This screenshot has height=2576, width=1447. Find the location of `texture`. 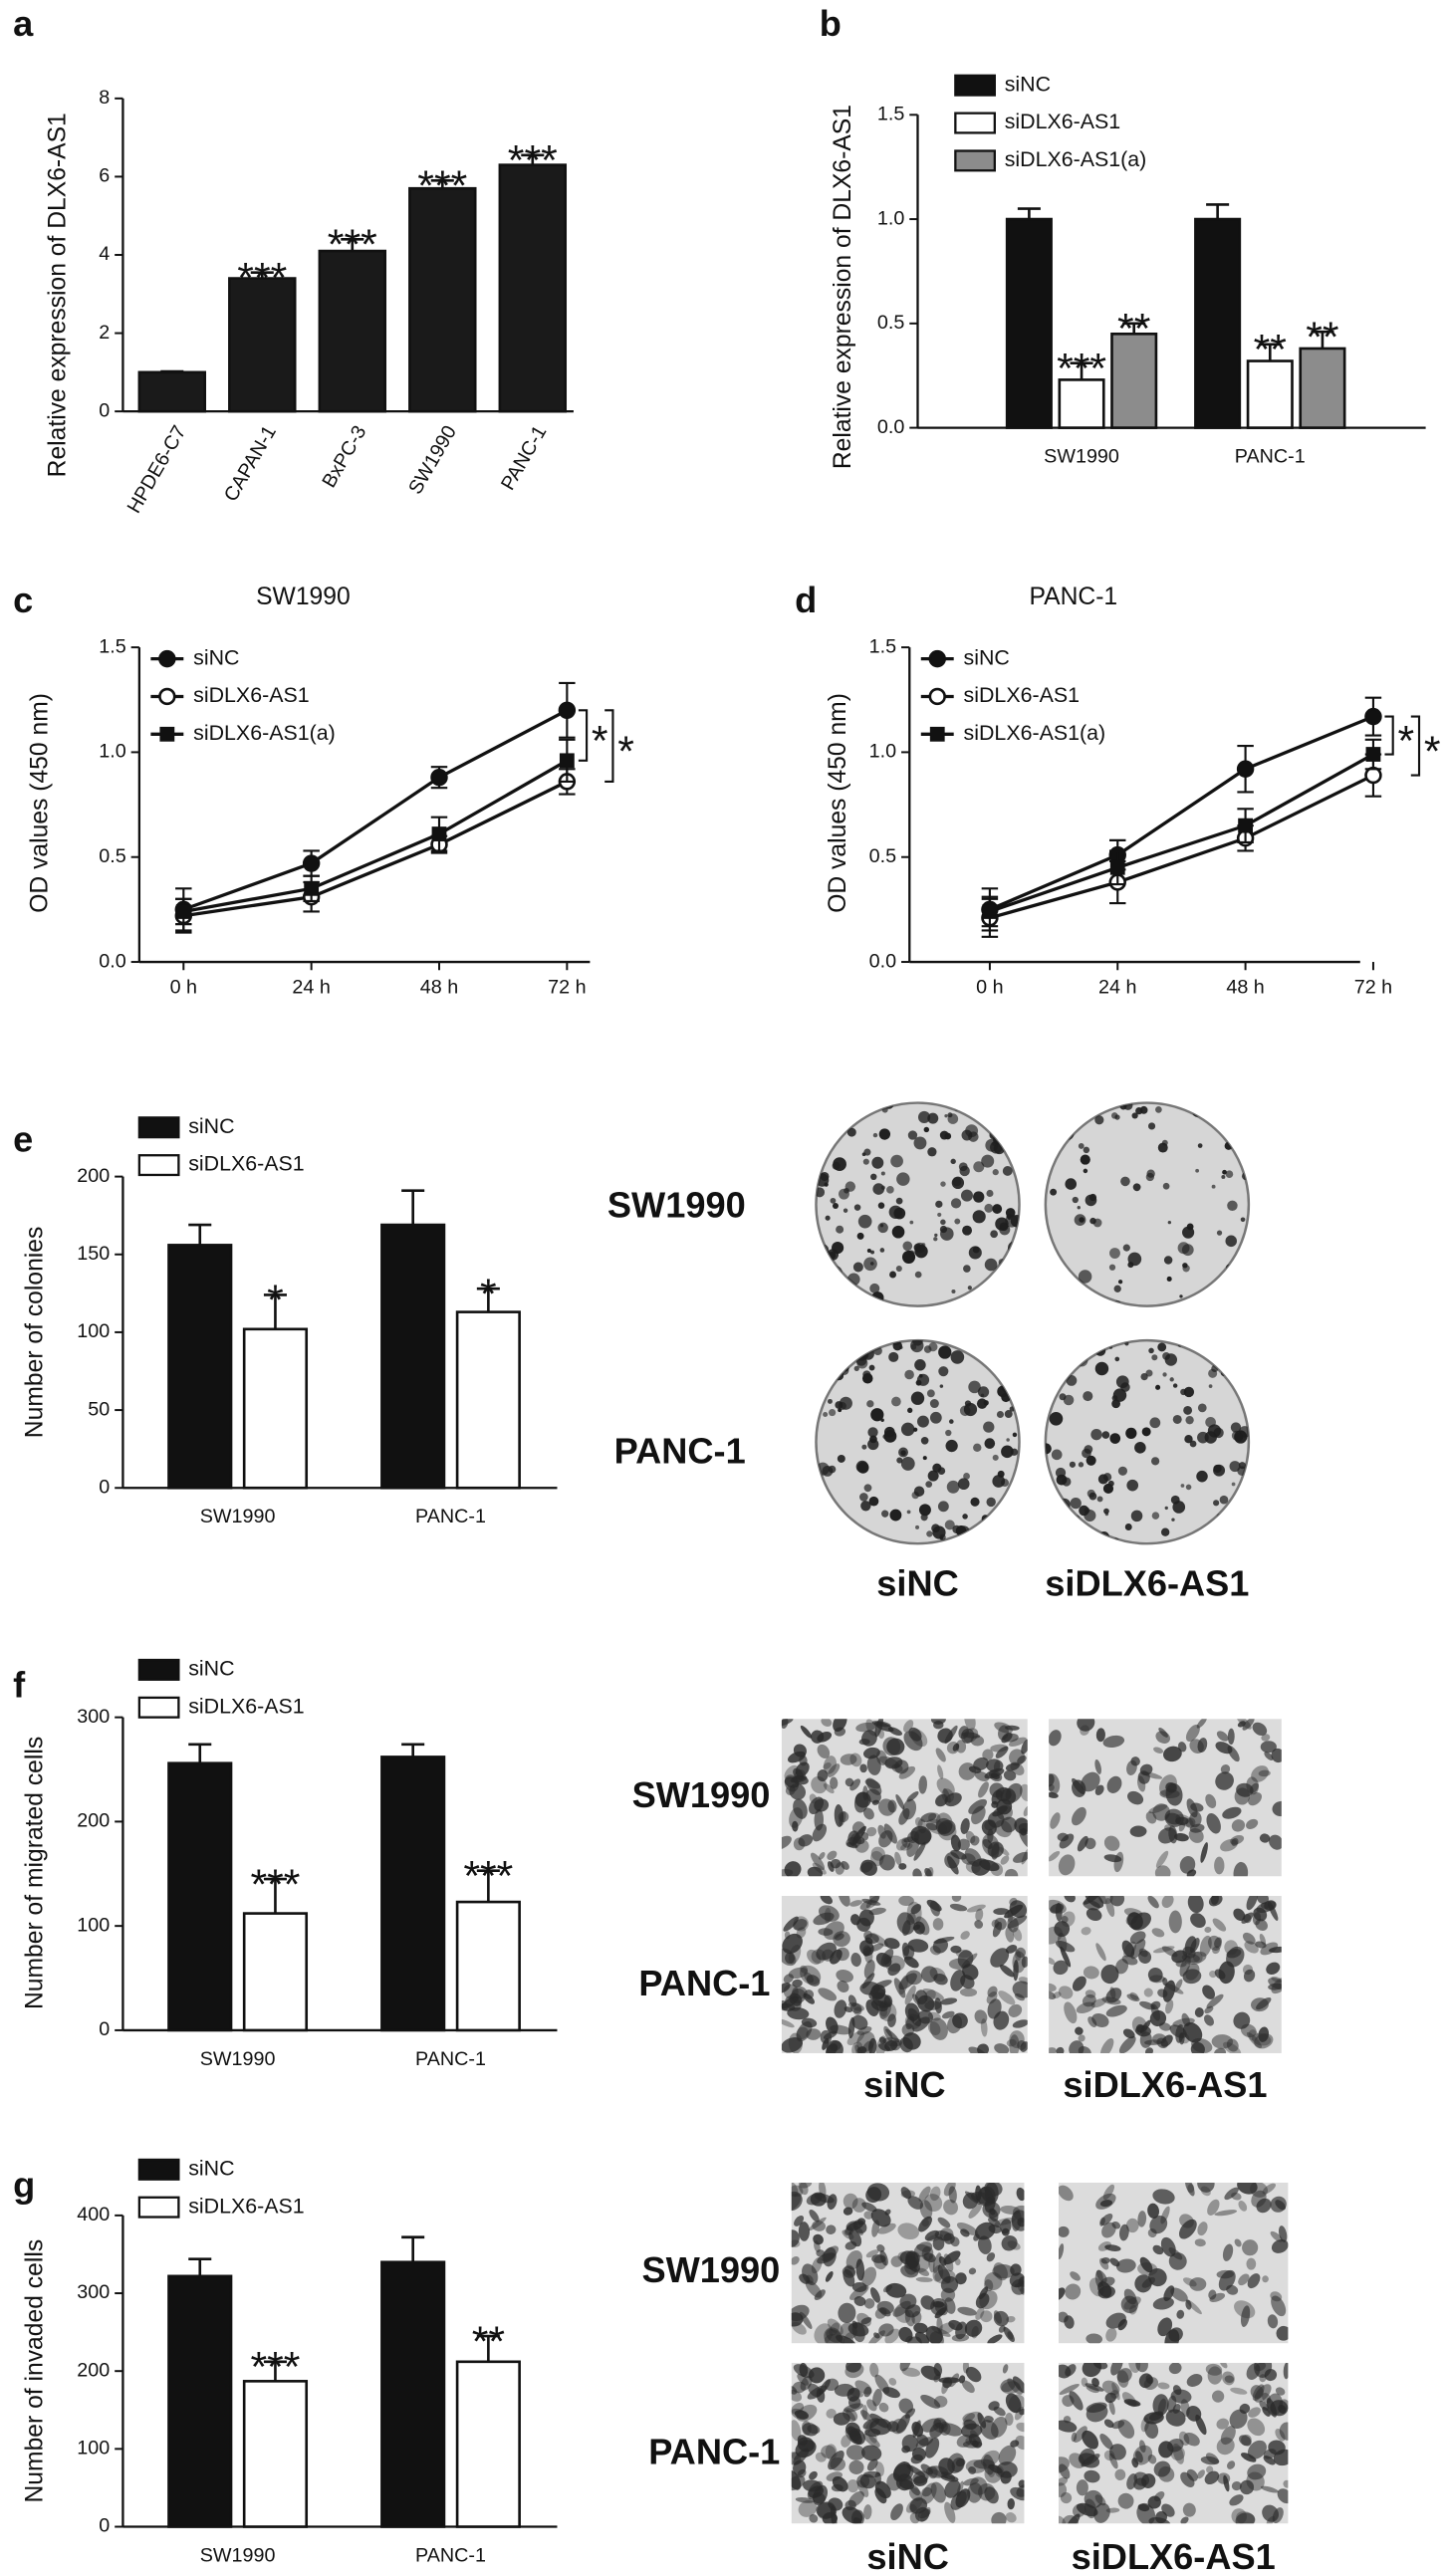

texture is located at coordinates (908, 2443).